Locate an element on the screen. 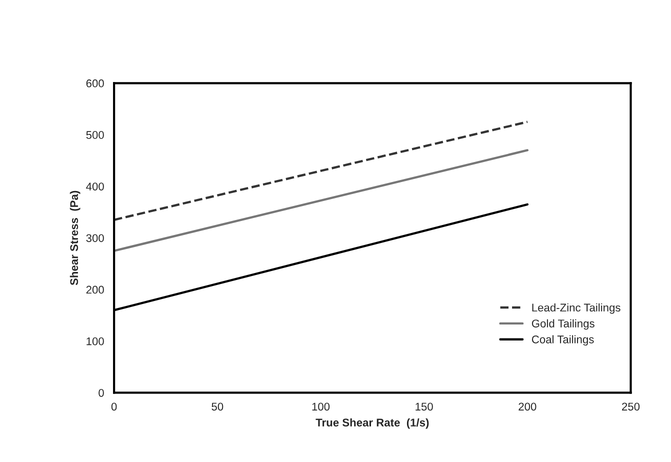  legend-label: Coal Tailings is located at coordinates (563, 340).